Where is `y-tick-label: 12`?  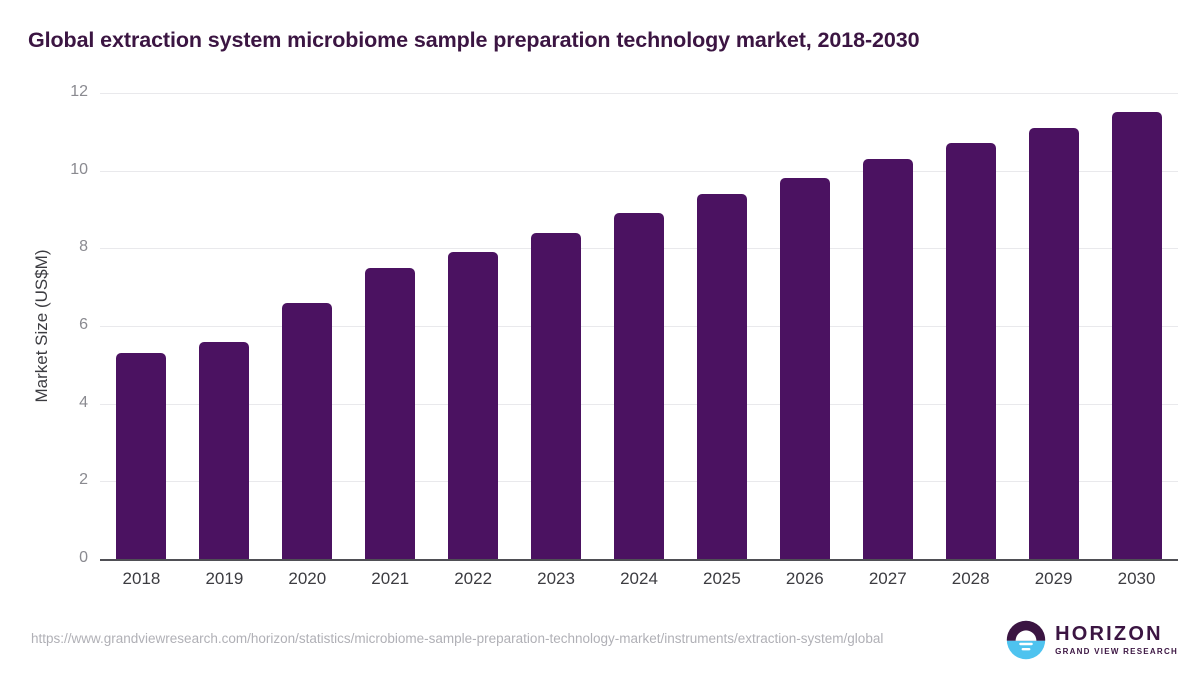 y-tick-label: 12 is located at coordinates (79, 91).